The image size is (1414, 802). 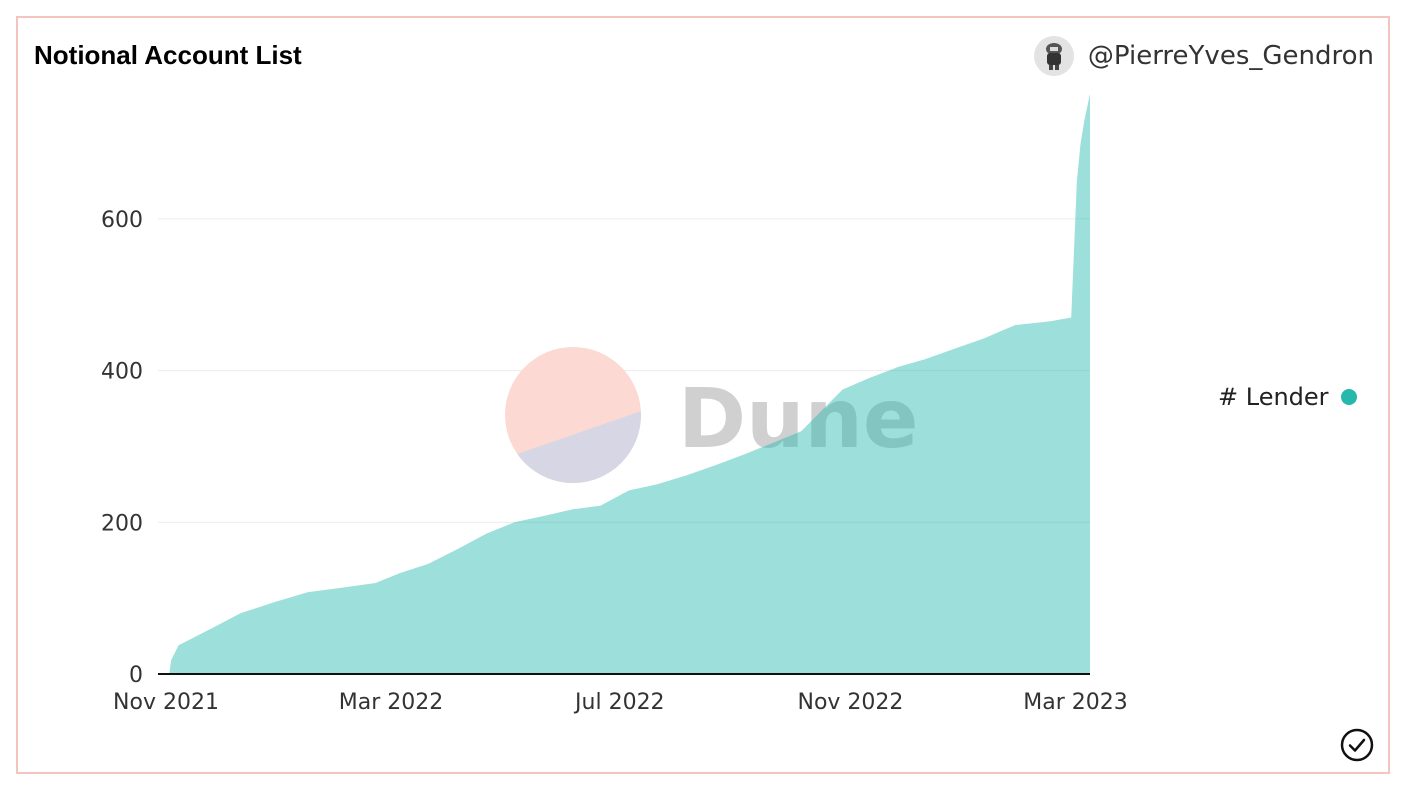 What do you see at coordinates (619, 702) in the screenshot?
I see `x-tick-label: Jul 2022` at bounding box center [619, 702].